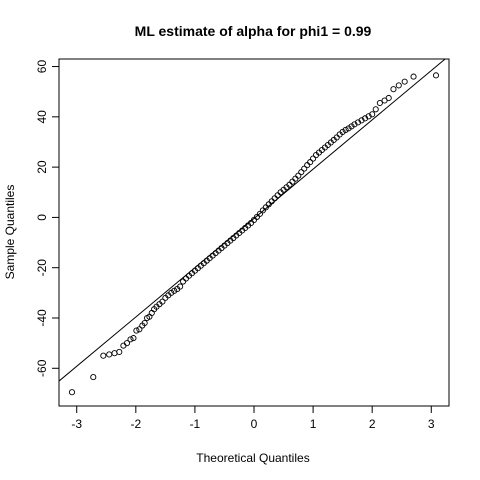 The height and width of the screenshot is (480, 480). I want to click on x-tick-label: -2, so click(135, 424).